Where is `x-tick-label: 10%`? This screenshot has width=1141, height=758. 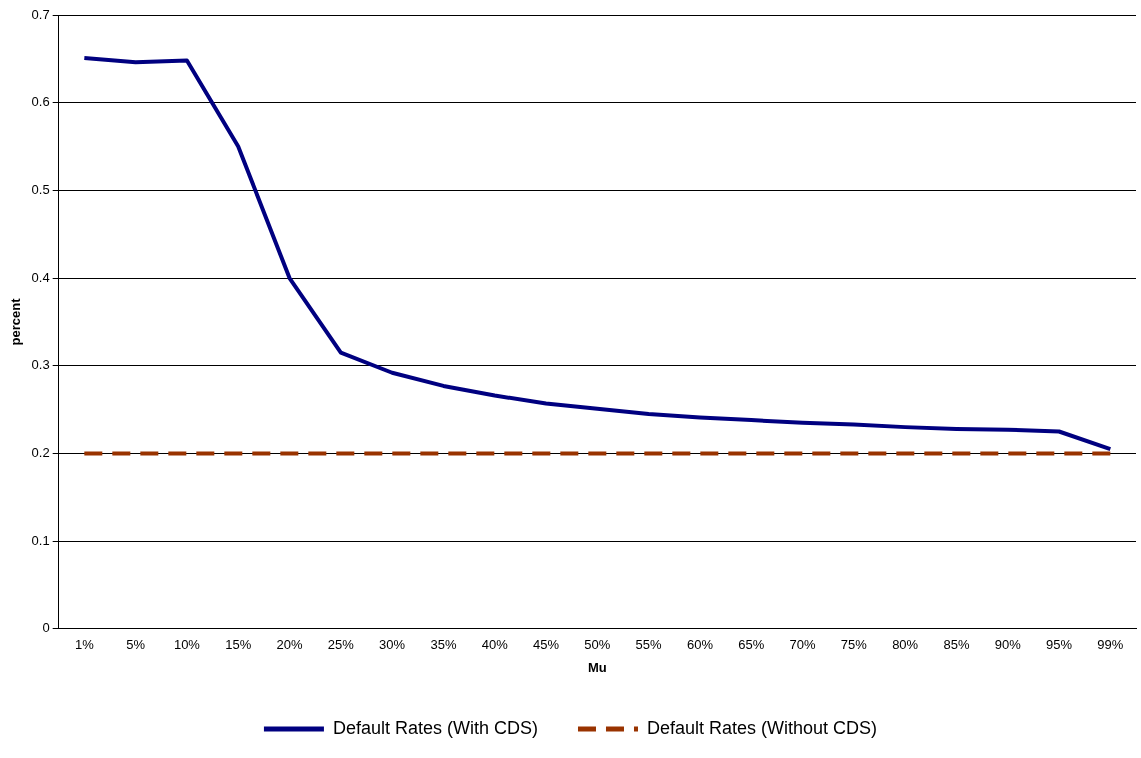 x-tick-label: 10% is located at coordinates (187, 645).